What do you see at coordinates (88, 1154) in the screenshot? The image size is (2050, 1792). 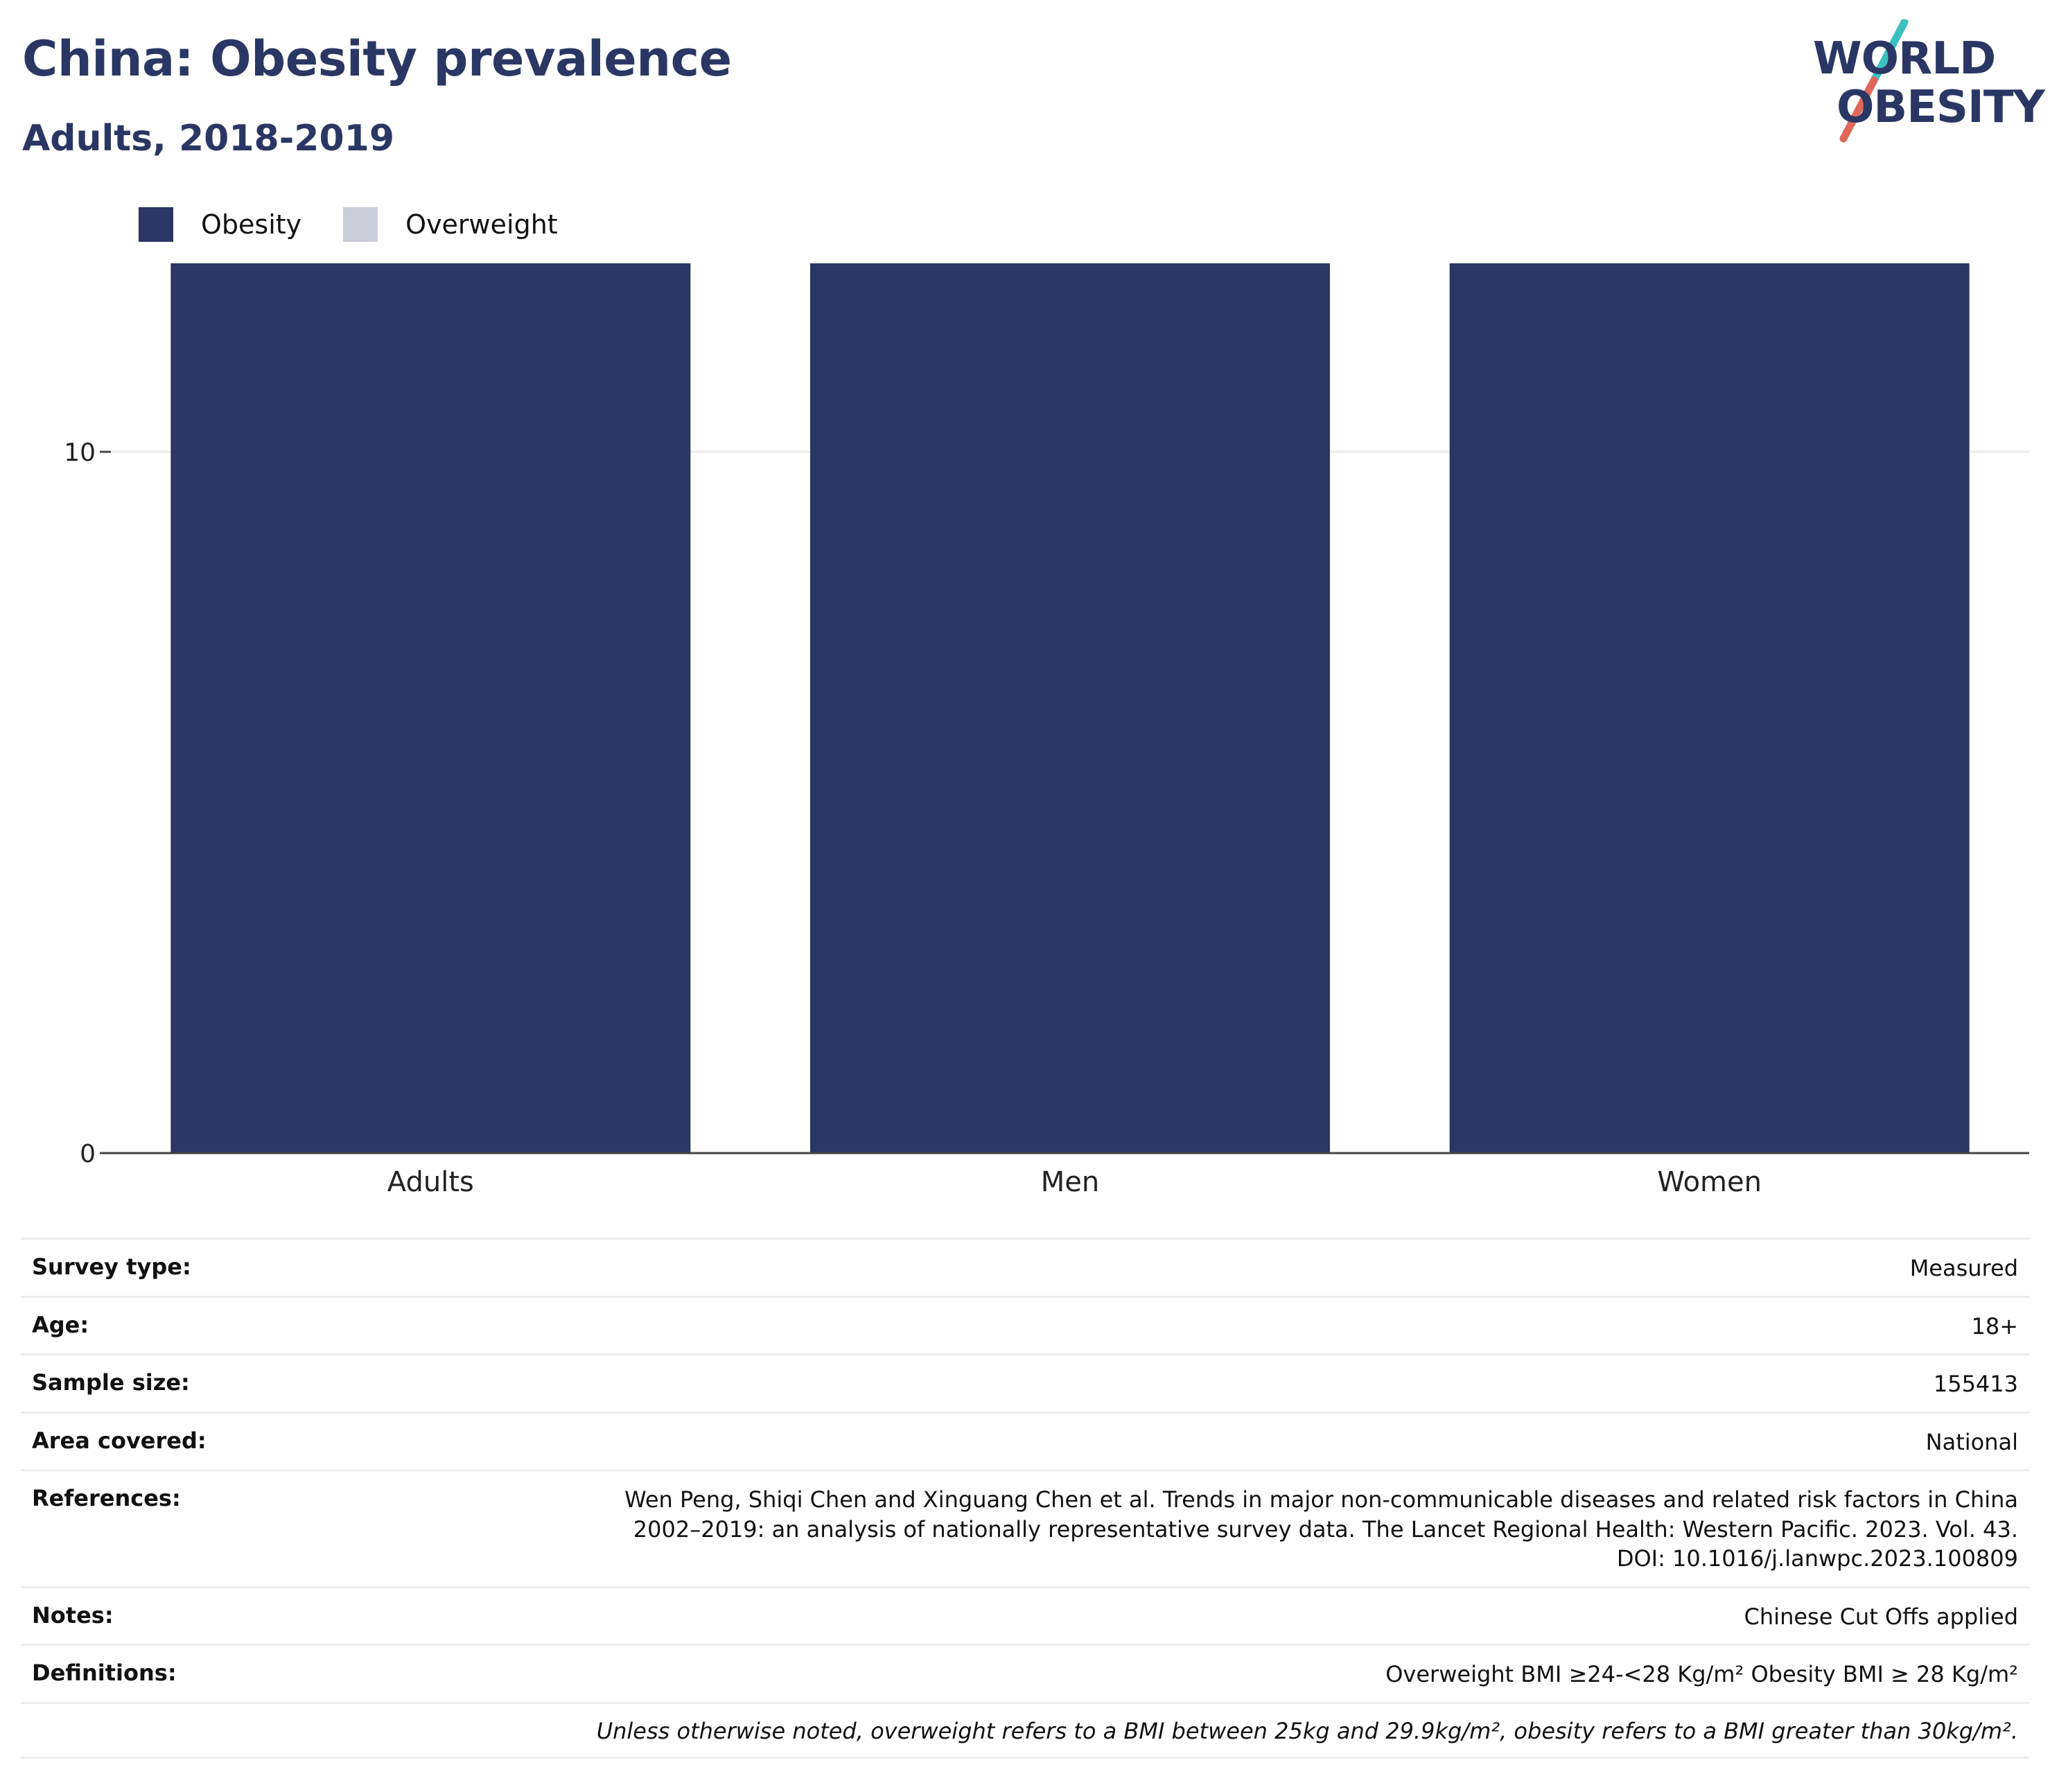 I see `y-tick-label: 0` at bounding box center [88, 1154].